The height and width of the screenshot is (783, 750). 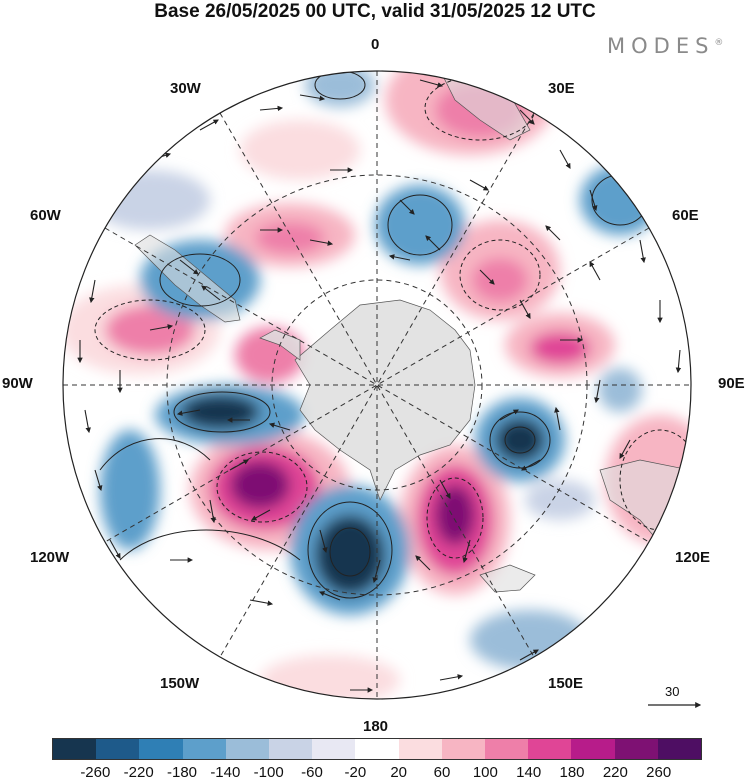 What do you see at coordinates (17, 383) in the screenshot?
I see `label-90w: 90W` at bounding box center [17, 383].